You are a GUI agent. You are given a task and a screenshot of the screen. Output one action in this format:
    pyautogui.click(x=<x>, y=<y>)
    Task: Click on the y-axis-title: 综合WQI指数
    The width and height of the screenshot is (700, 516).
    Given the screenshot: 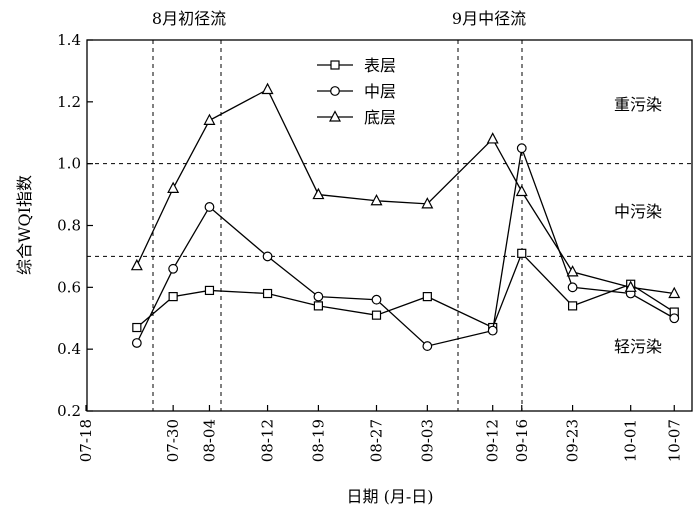 What is the action you would take?
    pyautogui.click(x=24, y=225)
    